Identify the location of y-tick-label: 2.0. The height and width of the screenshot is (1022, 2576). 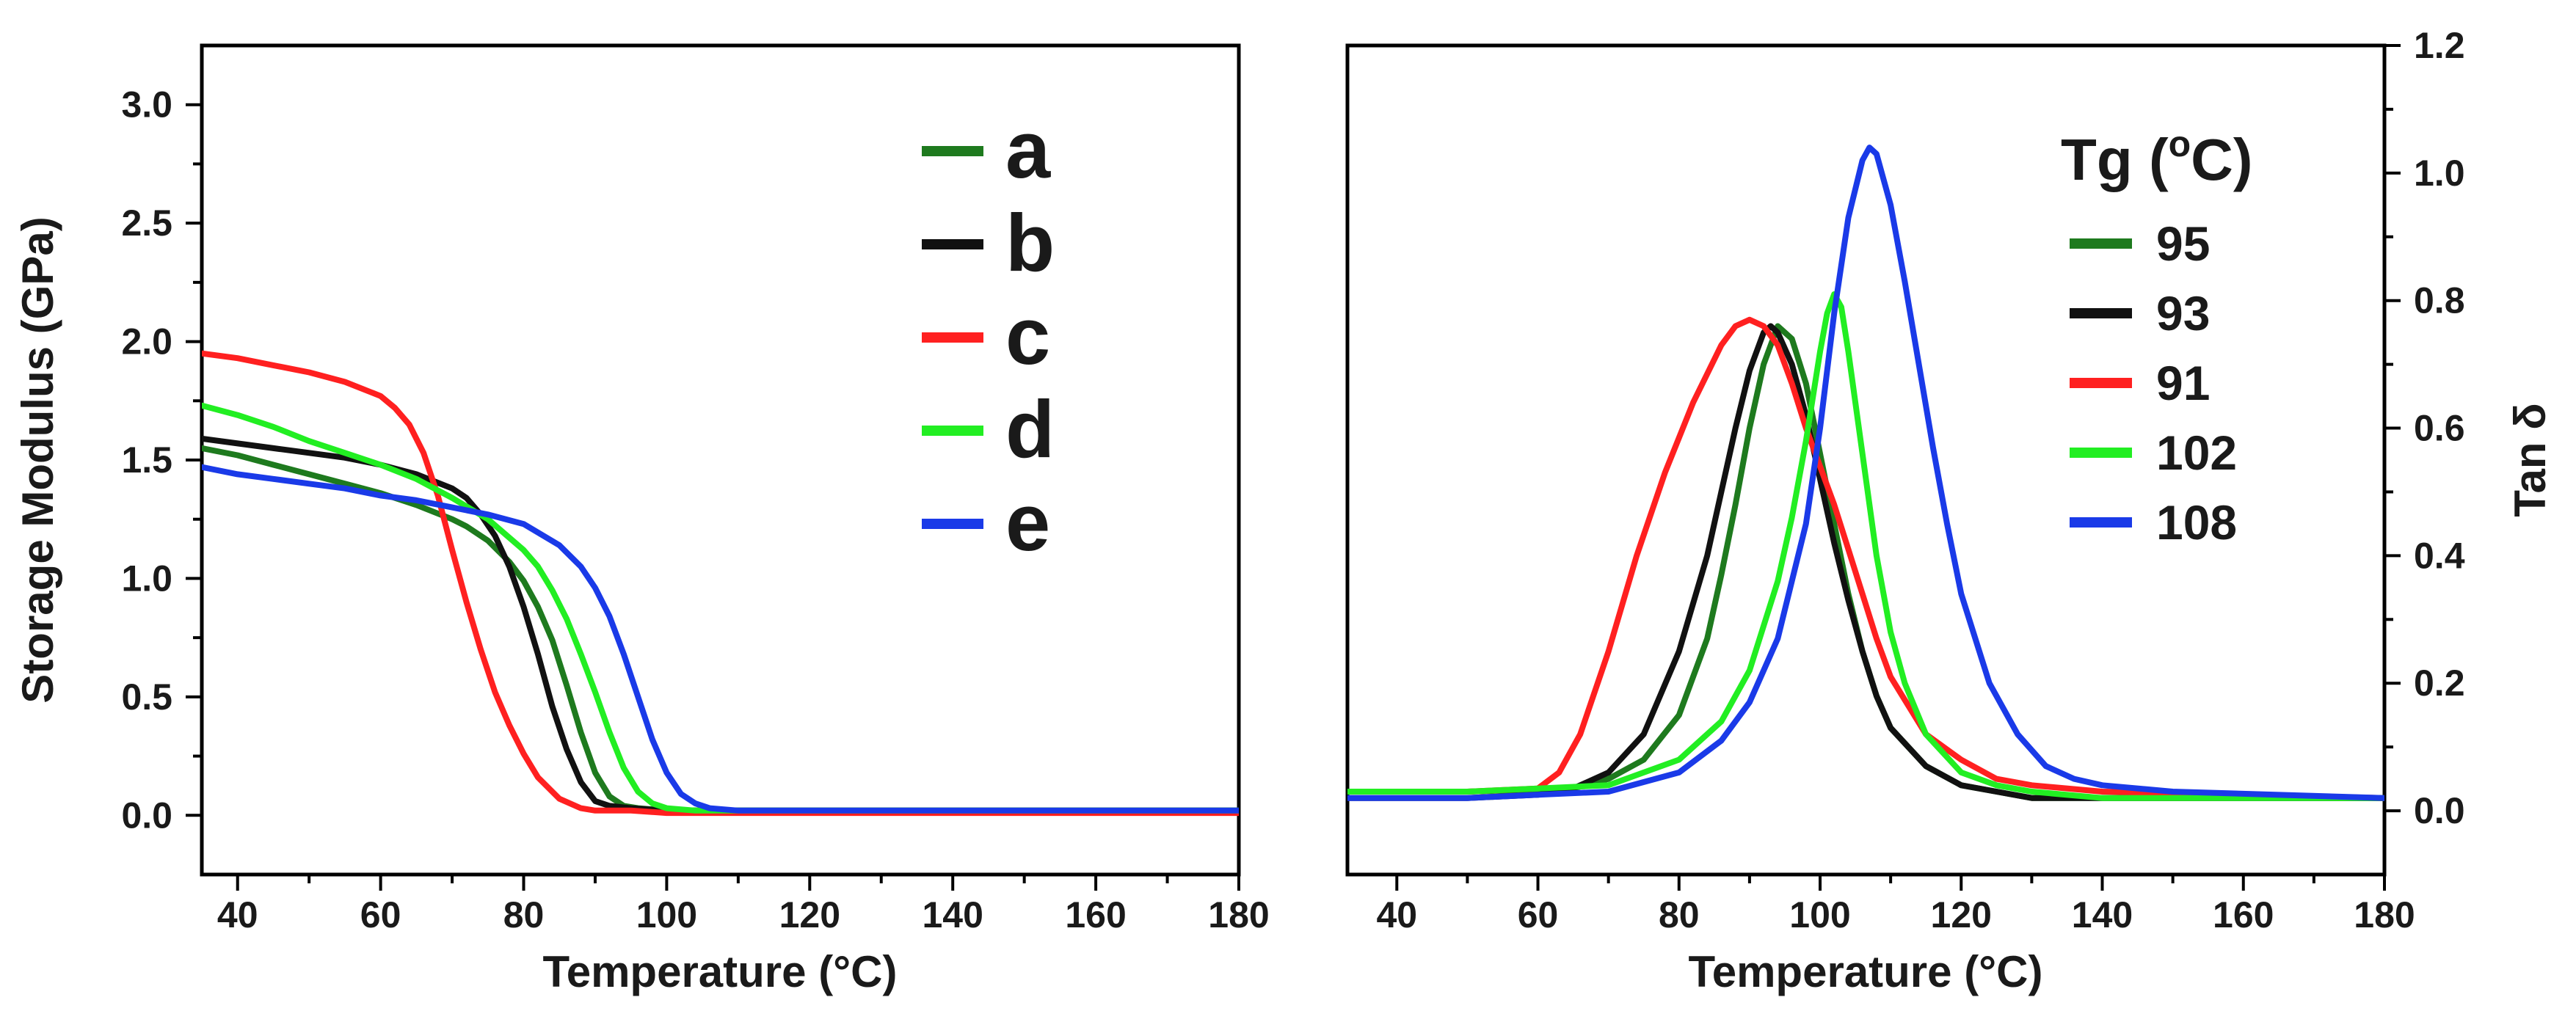
(146, 341).